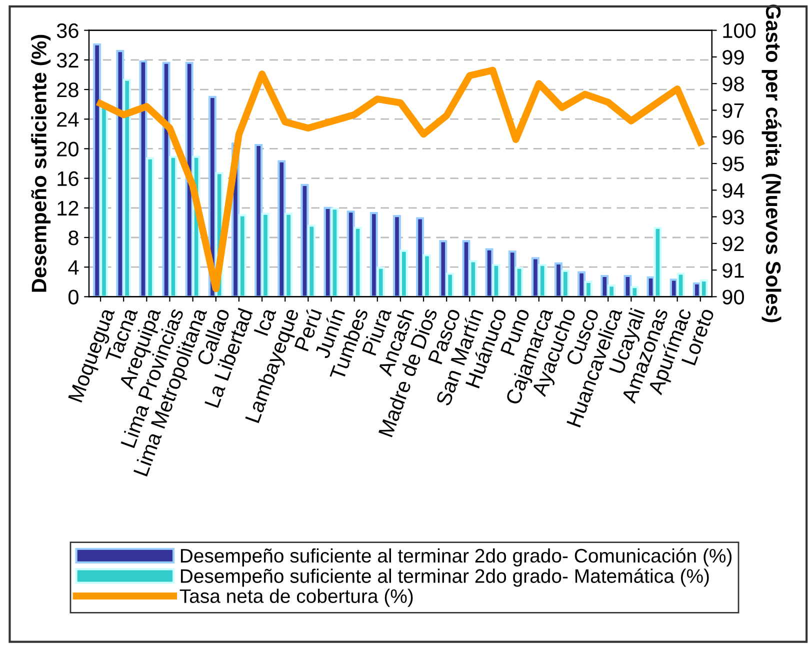  What do you see at coordinates (733, 84) in the screenshot?
I see `y2-tick-label: 98` at bounding box center [733, 84].